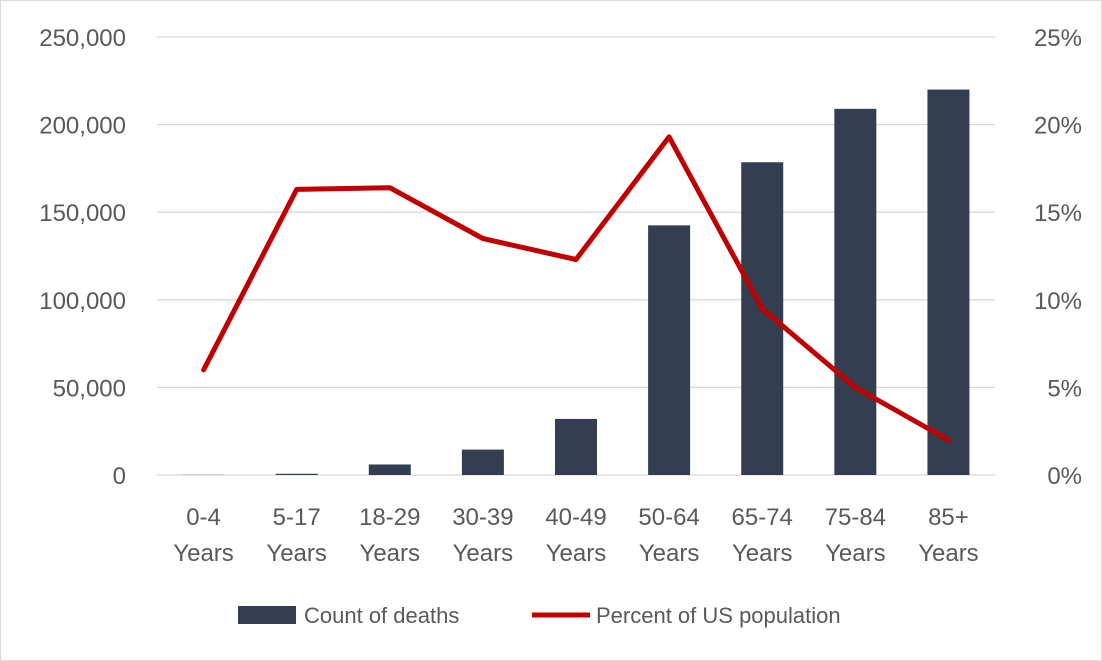 This screenshot has height=661, width=1102. Describe the element at coordinates (1058, 257) in the screenshot. I see `right-axis-ticks: 0% 5% 10% 15% 20% 25%` at that location.